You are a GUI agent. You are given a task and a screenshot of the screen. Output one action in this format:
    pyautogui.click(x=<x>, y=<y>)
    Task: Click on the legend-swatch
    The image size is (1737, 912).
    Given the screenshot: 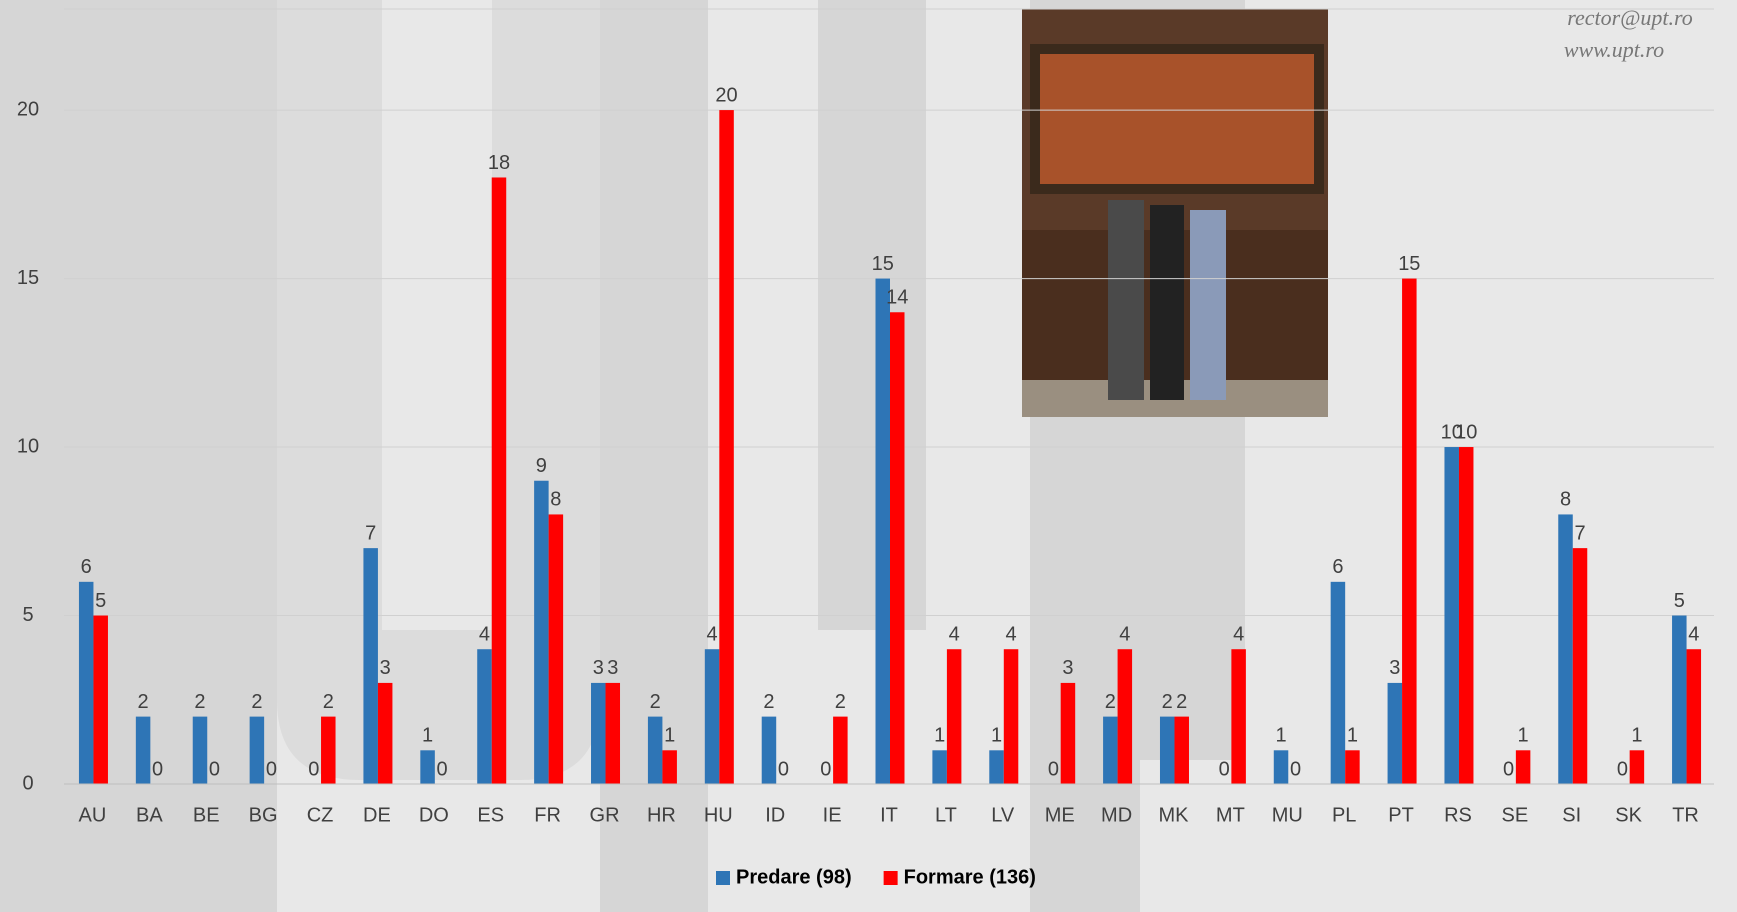 What is the action you would take?
    pyautogui.click(x=723, y=878)
    